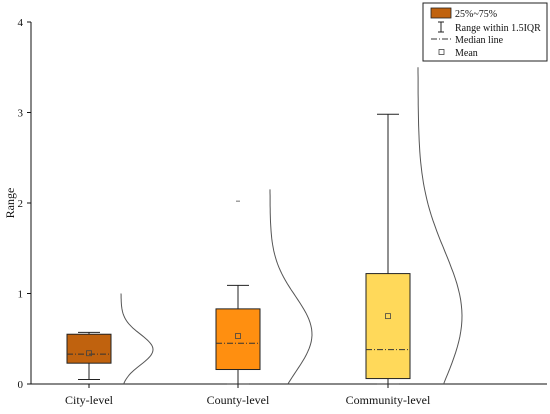 This screenshot has height=414, width=550. I want to click on y-tick-label: 0, so click(21, 385).